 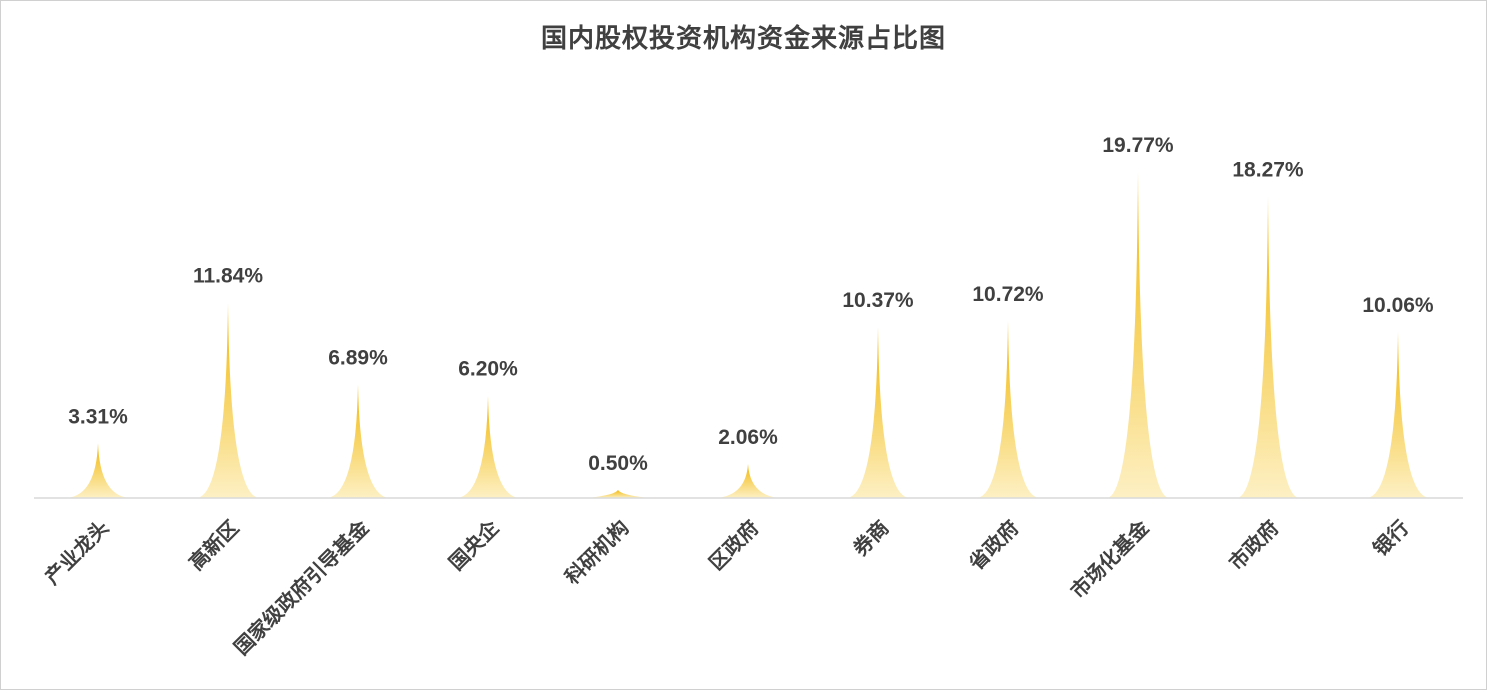 I want to click on x-tick-label: 国家级政府引导基金, so click(x=301, y=587).